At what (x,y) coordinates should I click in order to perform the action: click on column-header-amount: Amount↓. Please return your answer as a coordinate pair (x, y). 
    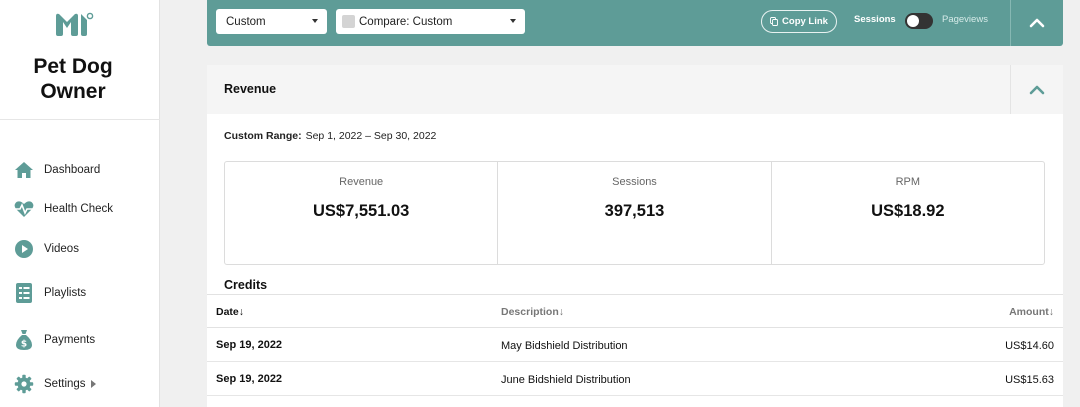
    Looking at the image, I should click on (1031, 312).